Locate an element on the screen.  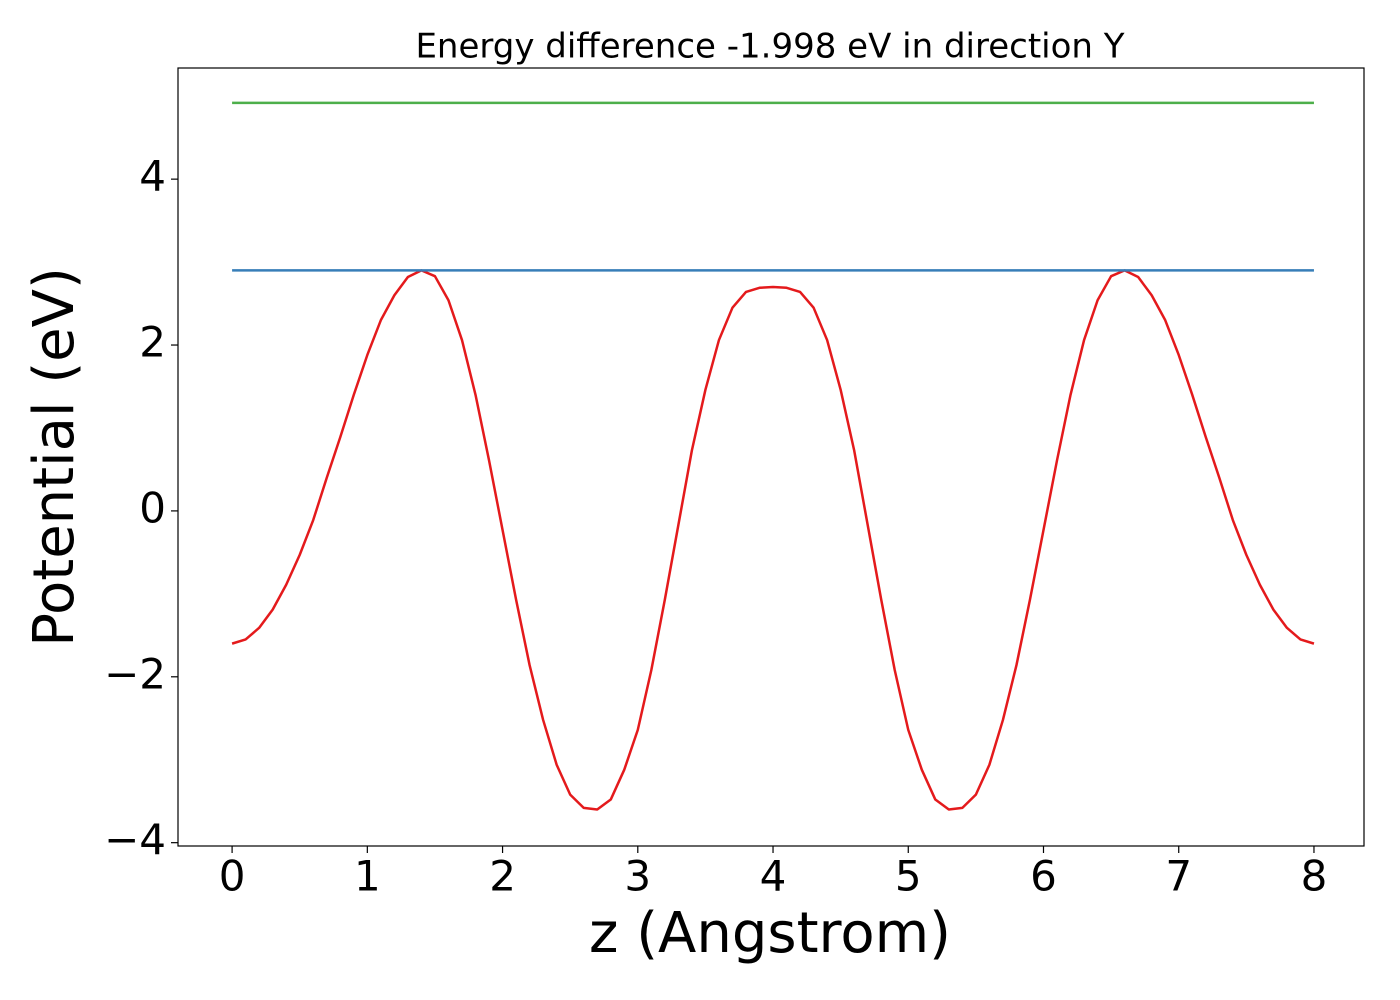
x-tick-label: 7 is located at coordinates (1178, 876).